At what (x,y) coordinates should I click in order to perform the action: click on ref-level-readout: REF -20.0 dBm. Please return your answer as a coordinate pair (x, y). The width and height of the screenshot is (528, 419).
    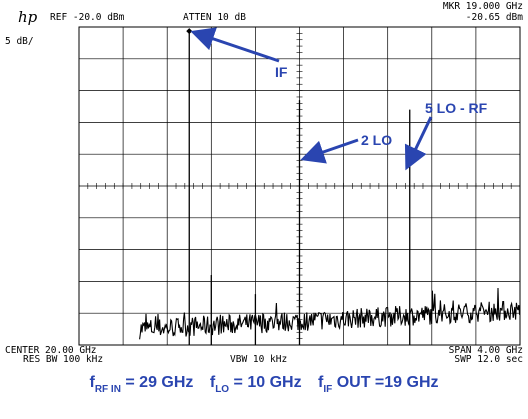
    Looking at the image, I should click on (87, 17).